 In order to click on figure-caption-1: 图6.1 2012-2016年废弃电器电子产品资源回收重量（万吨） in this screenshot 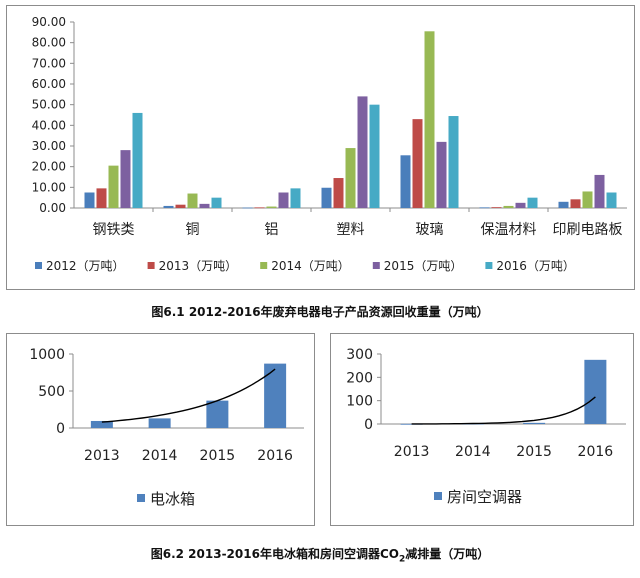, I will do `click(320, 312)`.